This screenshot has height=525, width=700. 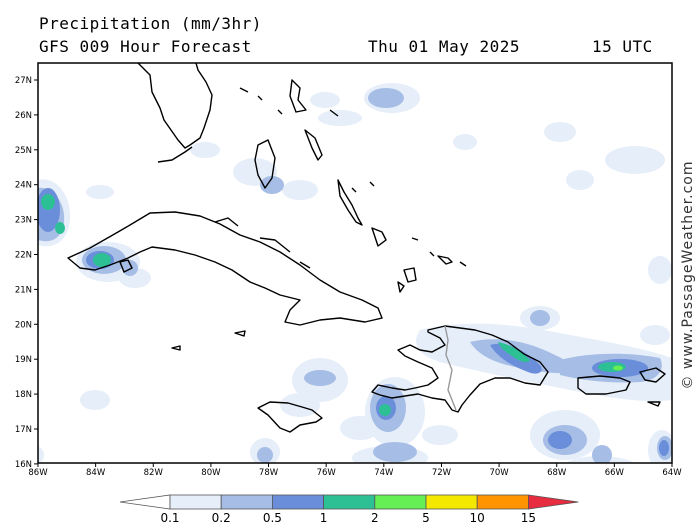 I want to click on forecast-subtitle: GFS 009 Hour Forecast, so click(x=145, y=46).